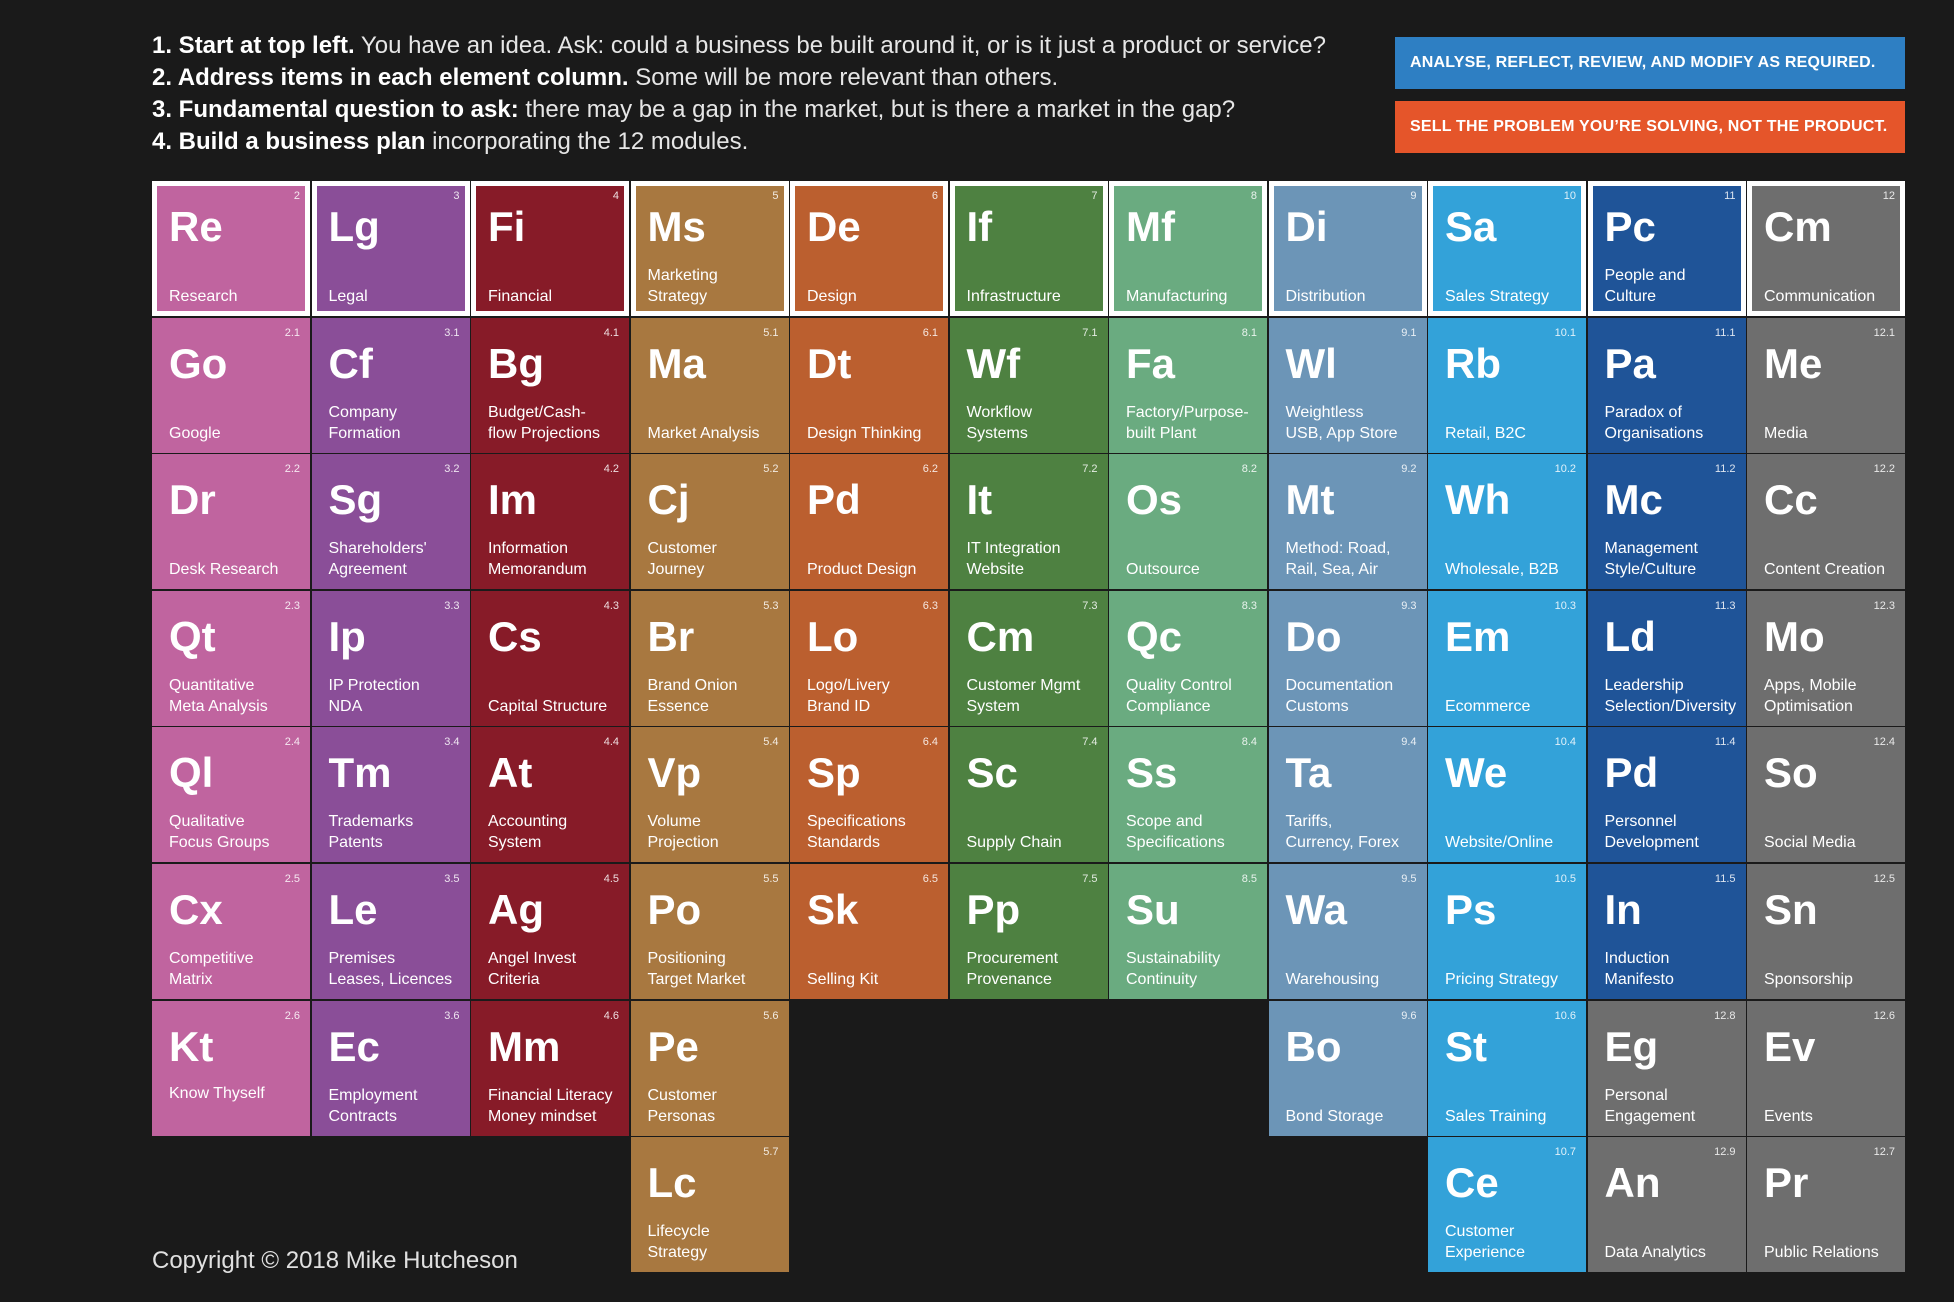 The image size is (1954, 1302). Describe the element at coordinates (1313, 636) in the screenshot. I see `element-symbol: Do` at that location.